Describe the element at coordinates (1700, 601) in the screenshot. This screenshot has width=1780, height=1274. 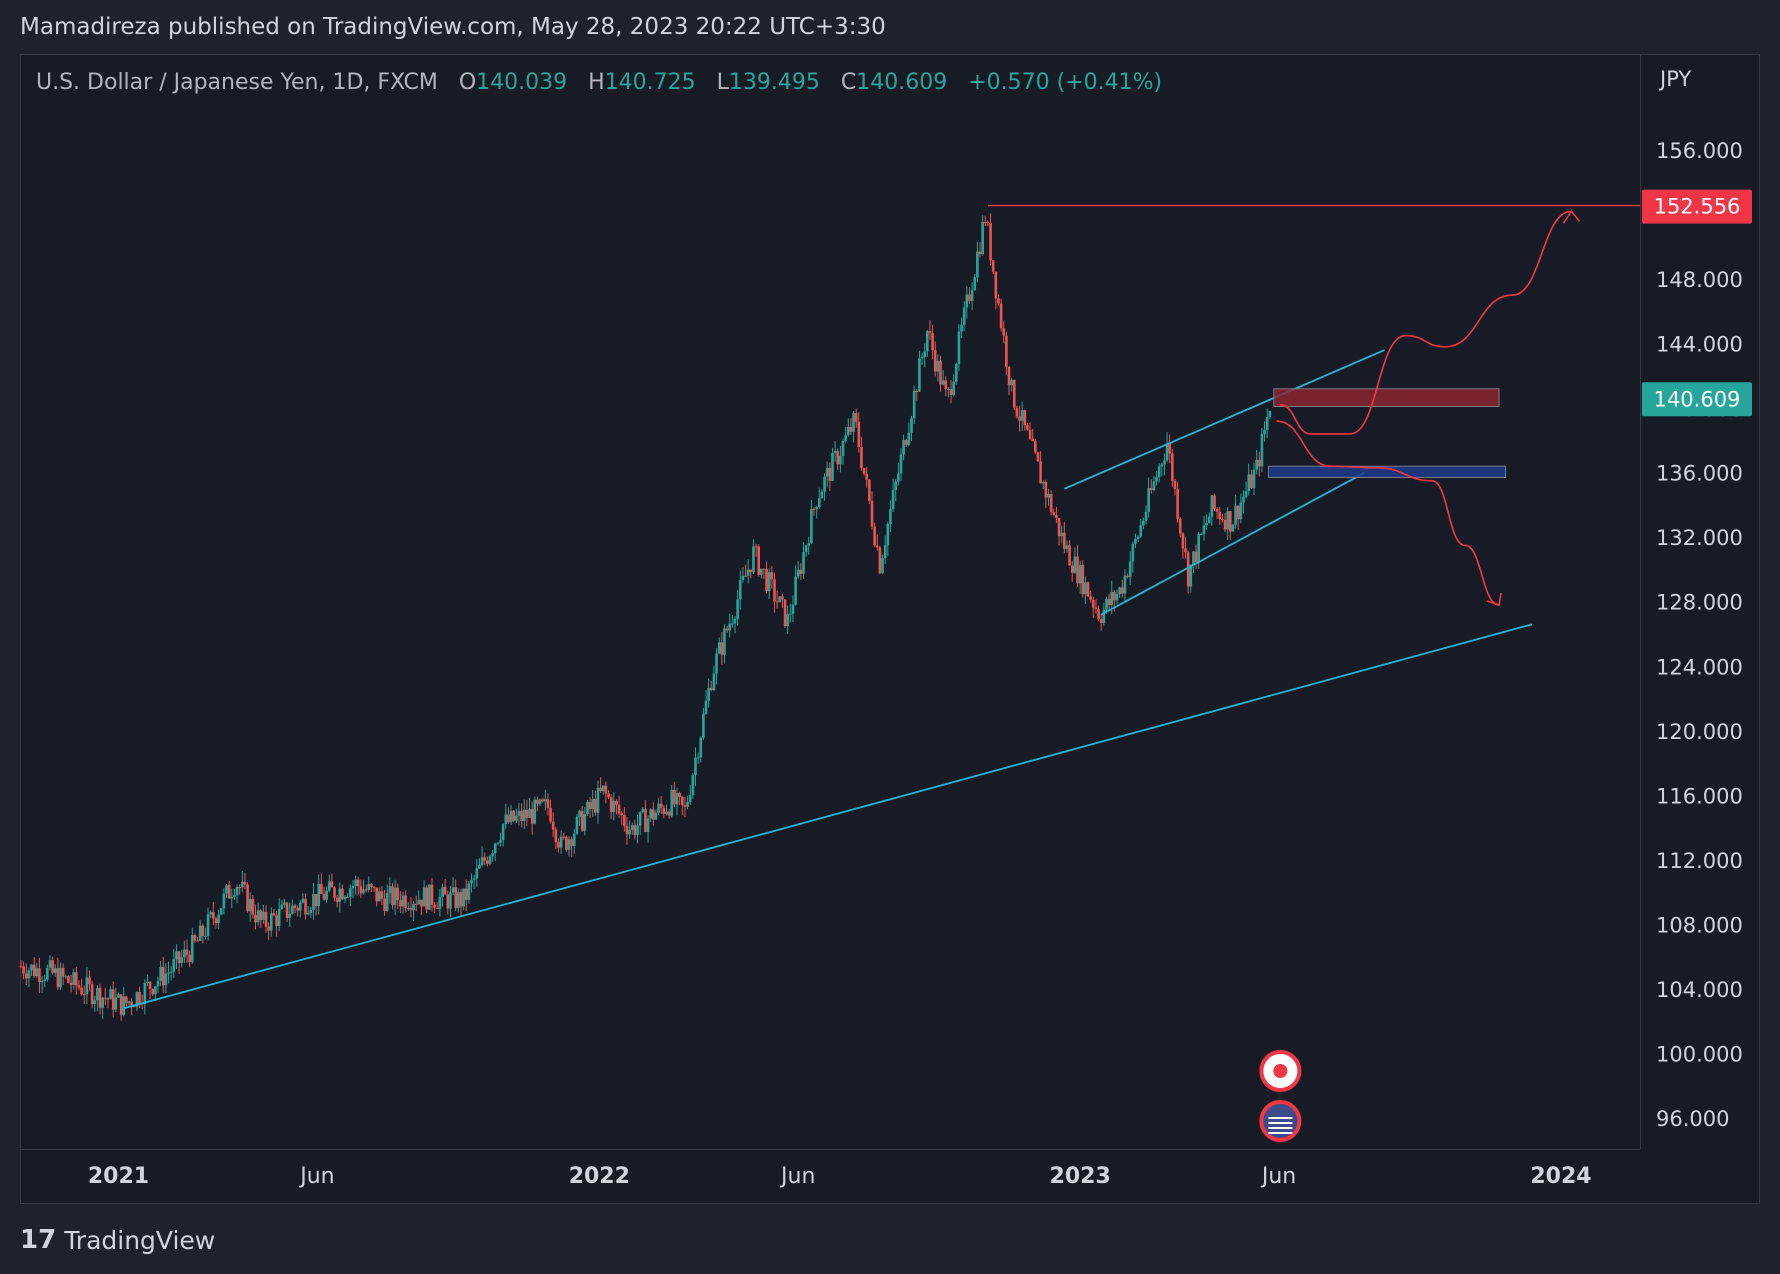
I see `price-axis` at that location.